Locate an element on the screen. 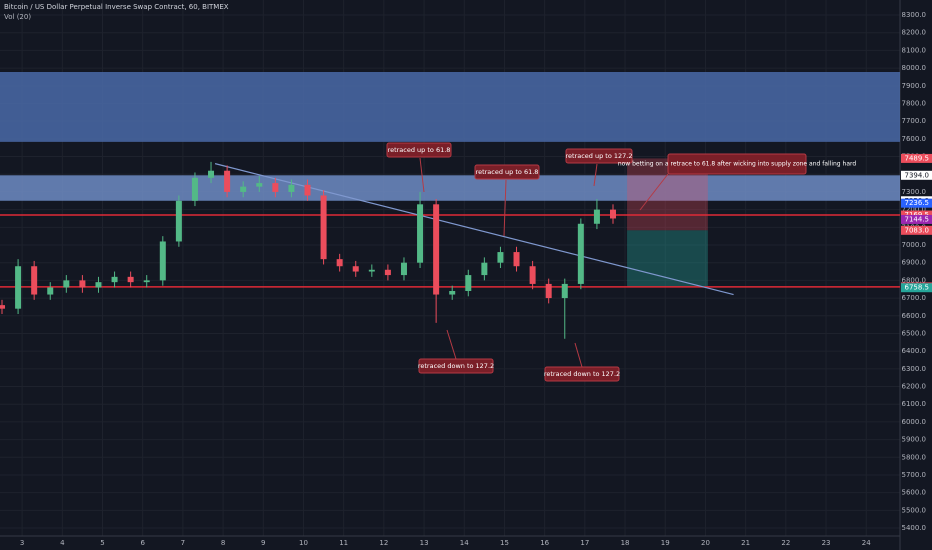  y-tick-label: 5400.0 is located at coordinates (914, 528).